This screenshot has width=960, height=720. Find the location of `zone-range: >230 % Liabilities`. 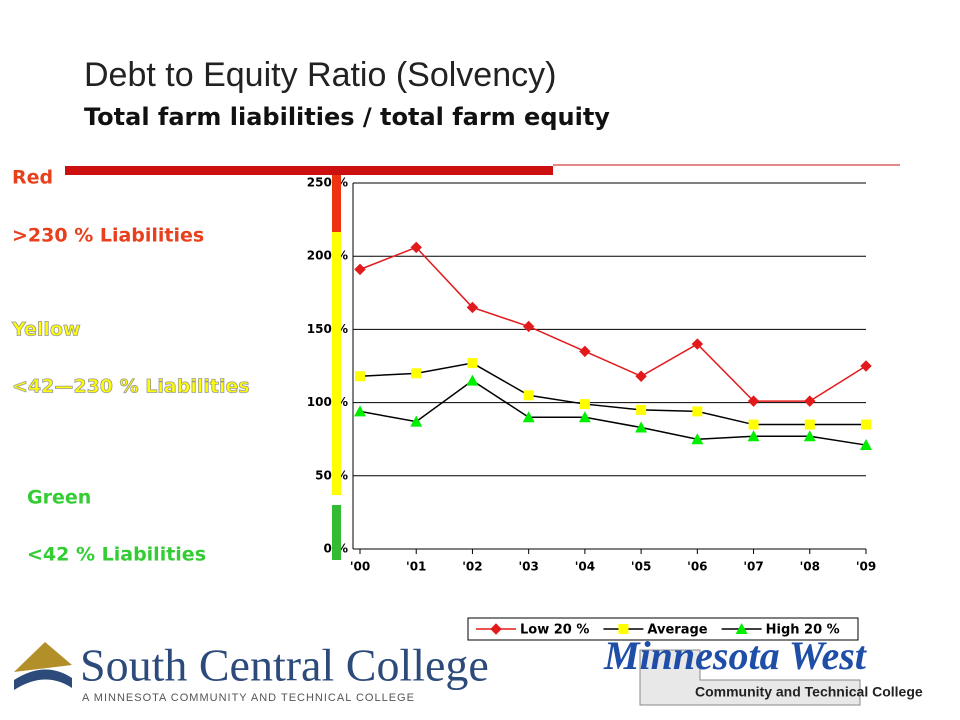

zone-range: >230 % Liabilities is located at coordinates (108, 236).